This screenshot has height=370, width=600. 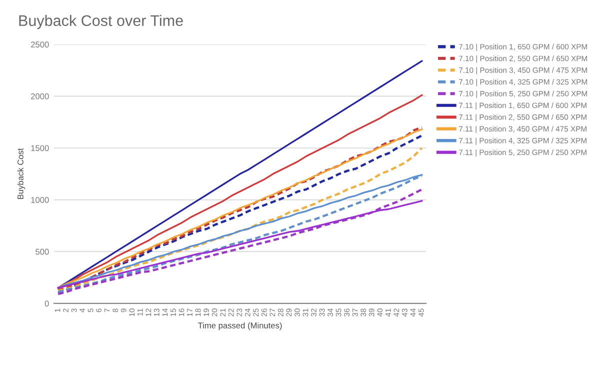 I want to click on y-tick-label: 2000, so click(x=40, y=96).